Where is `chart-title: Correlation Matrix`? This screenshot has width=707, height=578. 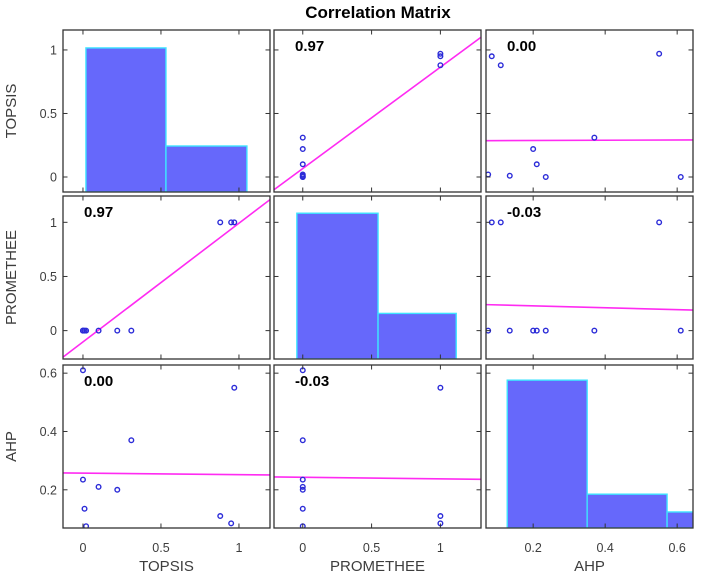 chart-title: Correlation Matrix is located at coordinates (378, 12).